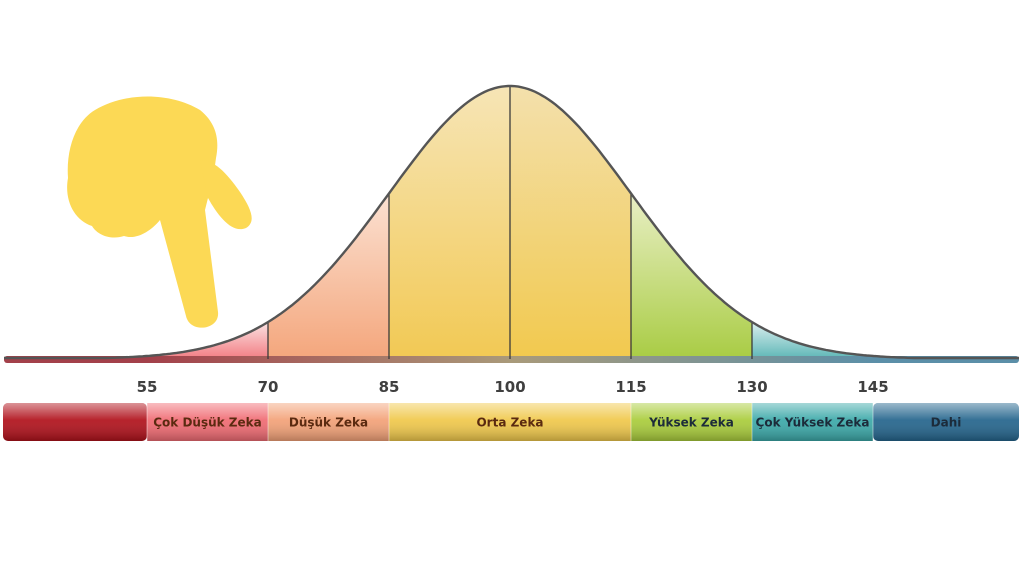 This screenshot has width=1023, height=575. What do you see at coordinates (147, 387) in the screenshot?
I see `x-tick-label: 55` at bounding box center [147, 387].